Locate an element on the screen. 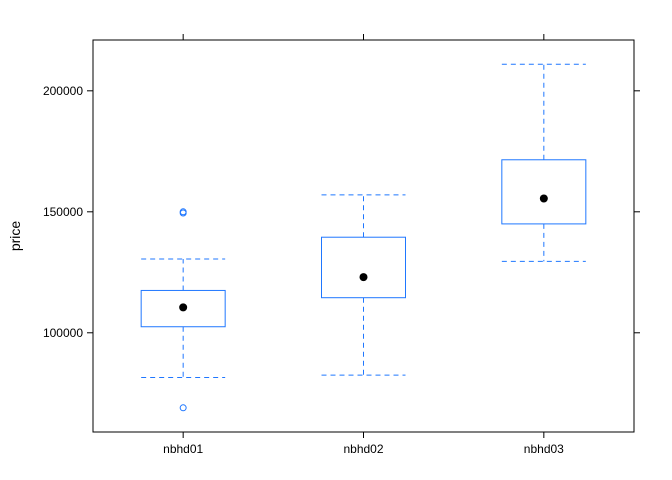  x-tick-label-nbhd03: nbhd03 is located at coordinates (544, 449).